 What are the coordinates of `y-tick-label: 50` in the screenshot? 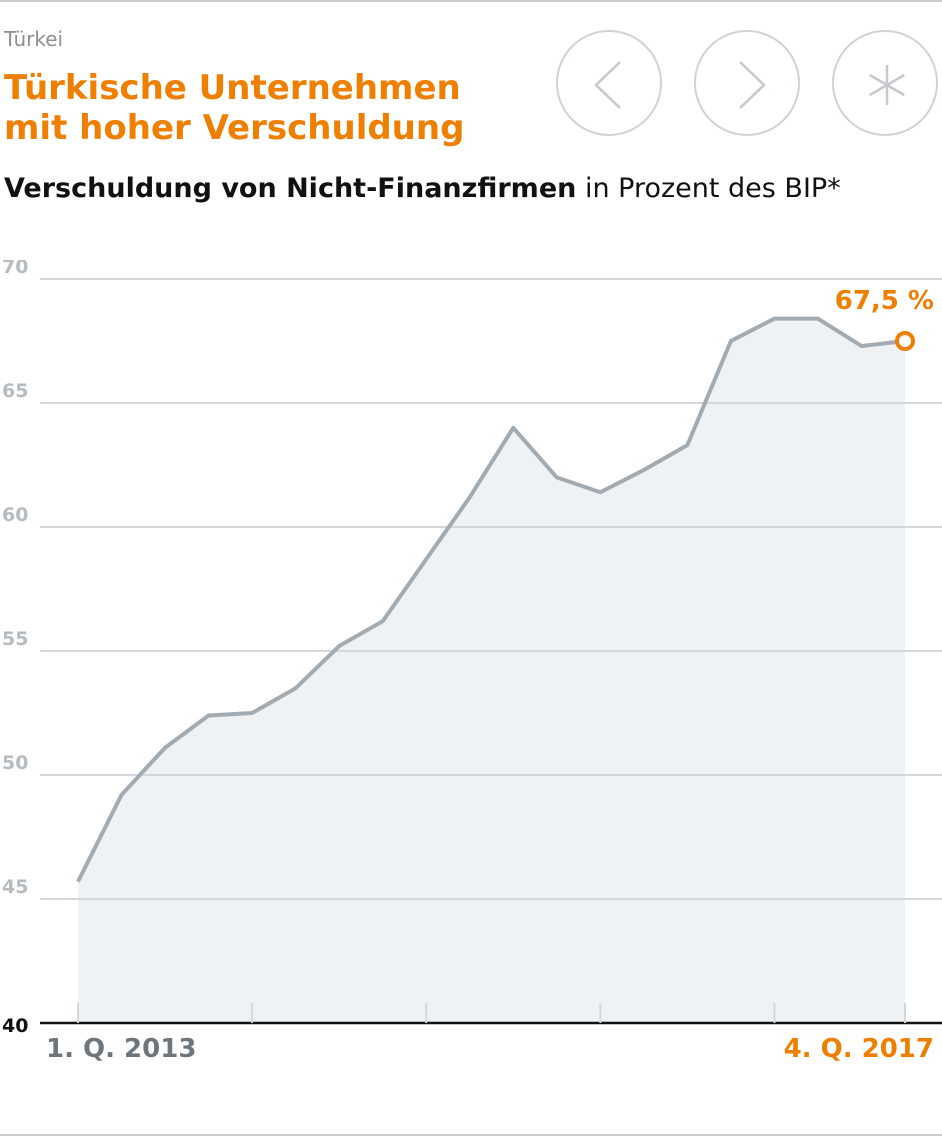 It's located at (15, 763).